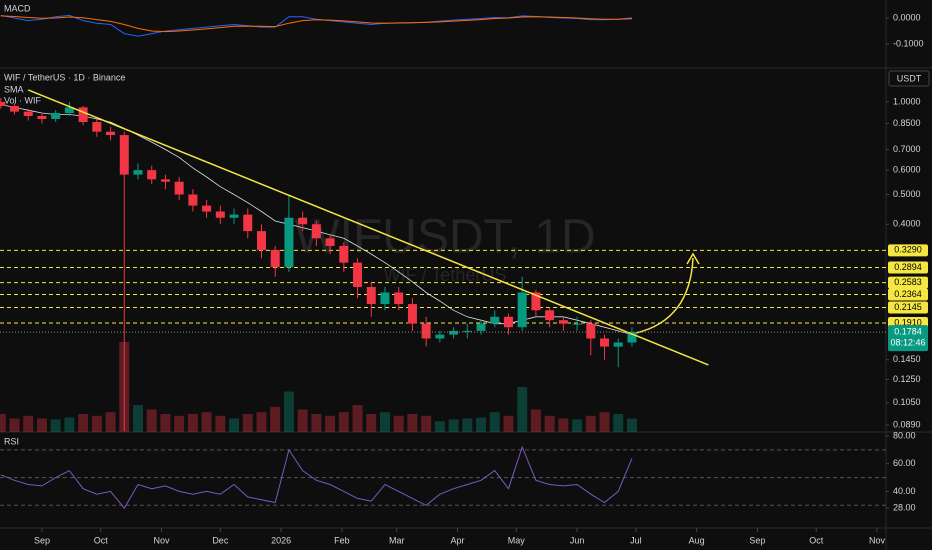 This screenshot has height=550, width=932. Describe the element at coordinates (281, 540) in the screenshot. I see `x-tick-label: 2026` at that location.